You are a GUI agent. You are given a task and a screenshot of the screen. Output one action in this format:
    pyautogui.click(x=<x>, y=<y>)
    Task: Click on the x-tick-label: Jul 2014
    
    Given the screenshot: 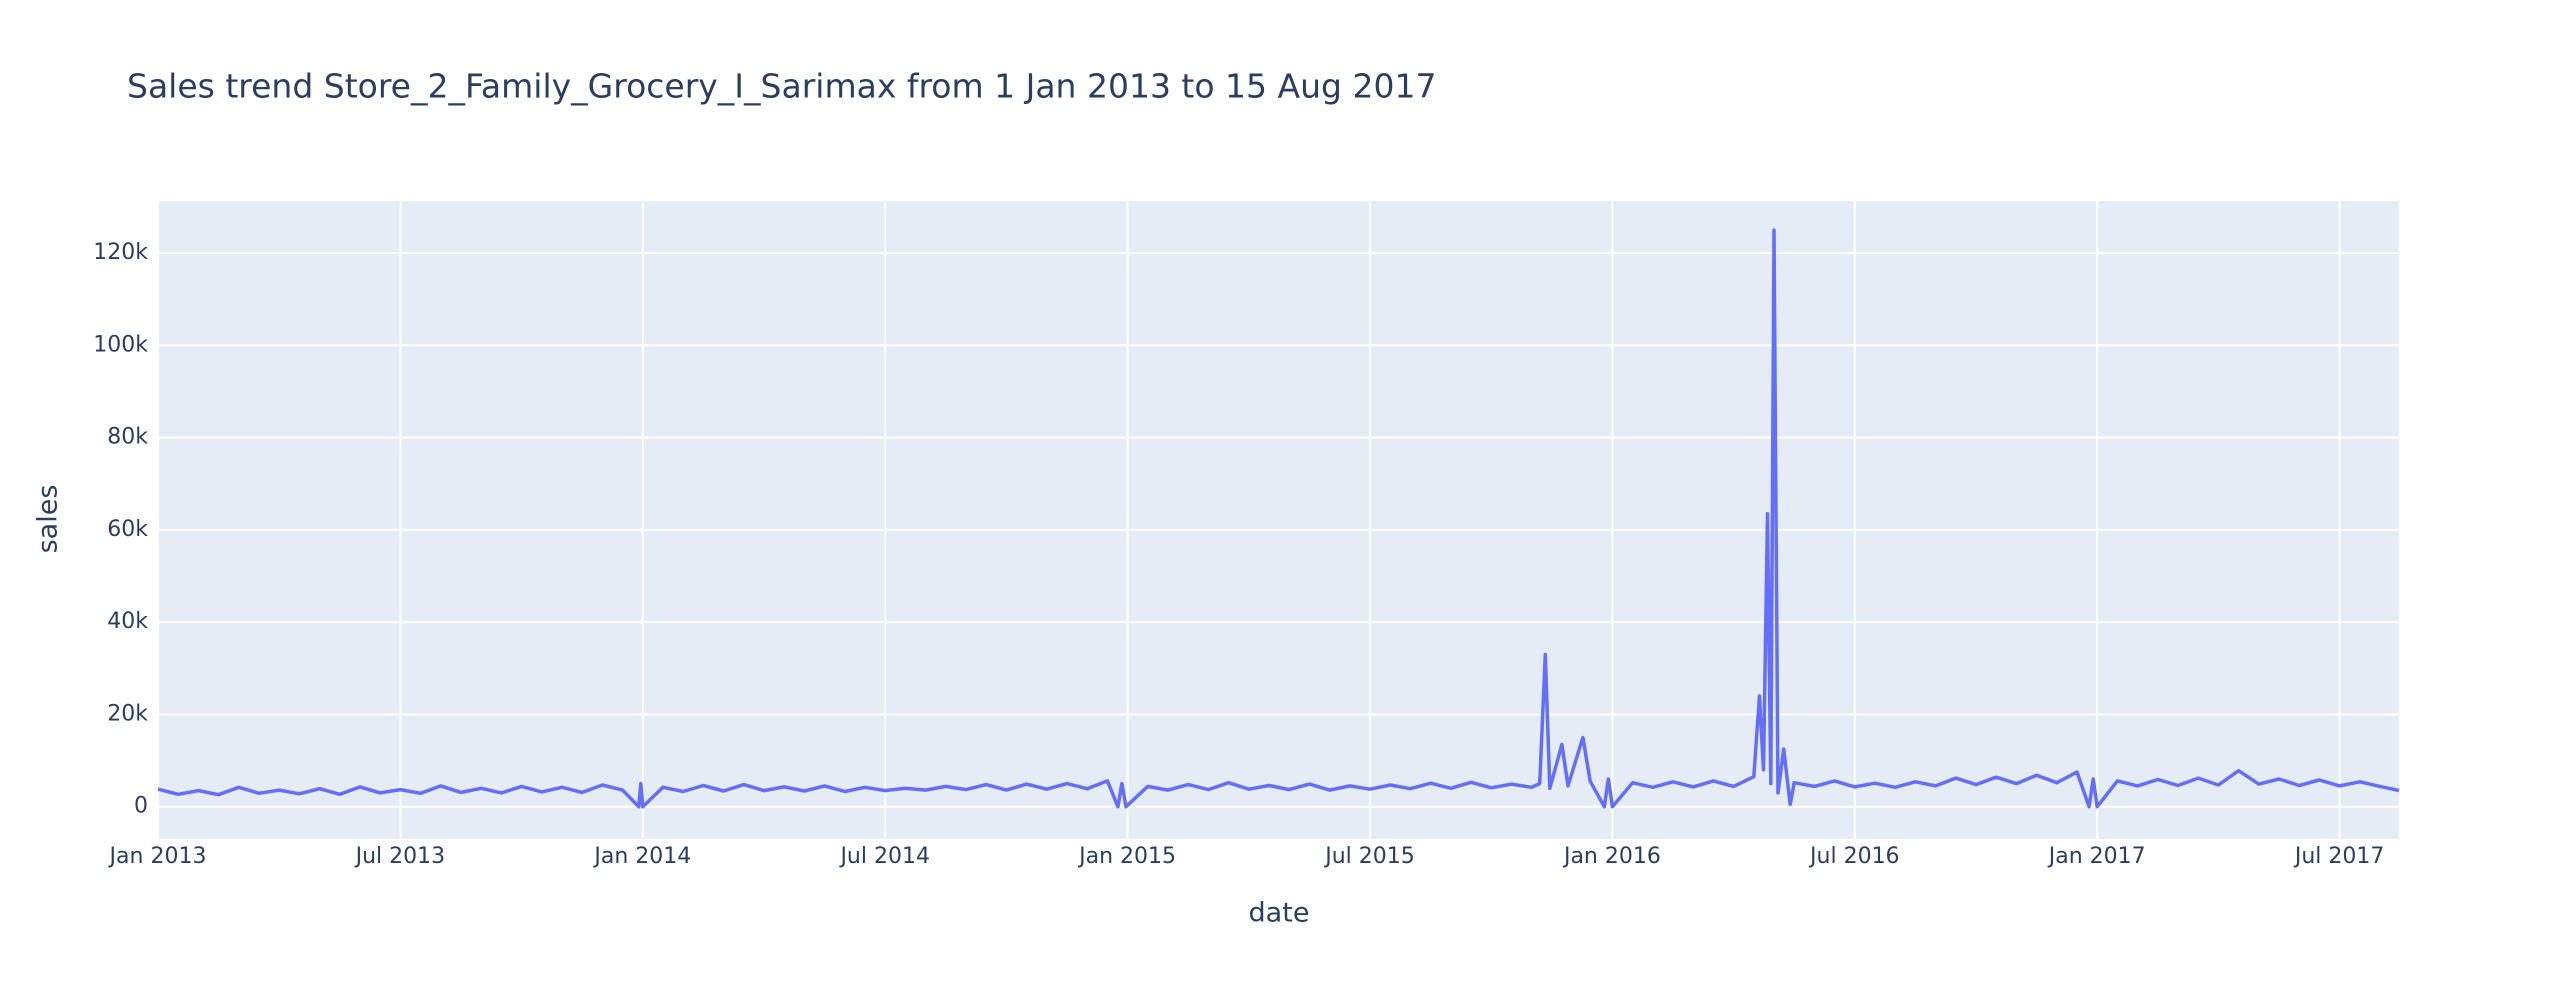 What is the action you would take?
    pyautogui.click(x=884, y=856)
    